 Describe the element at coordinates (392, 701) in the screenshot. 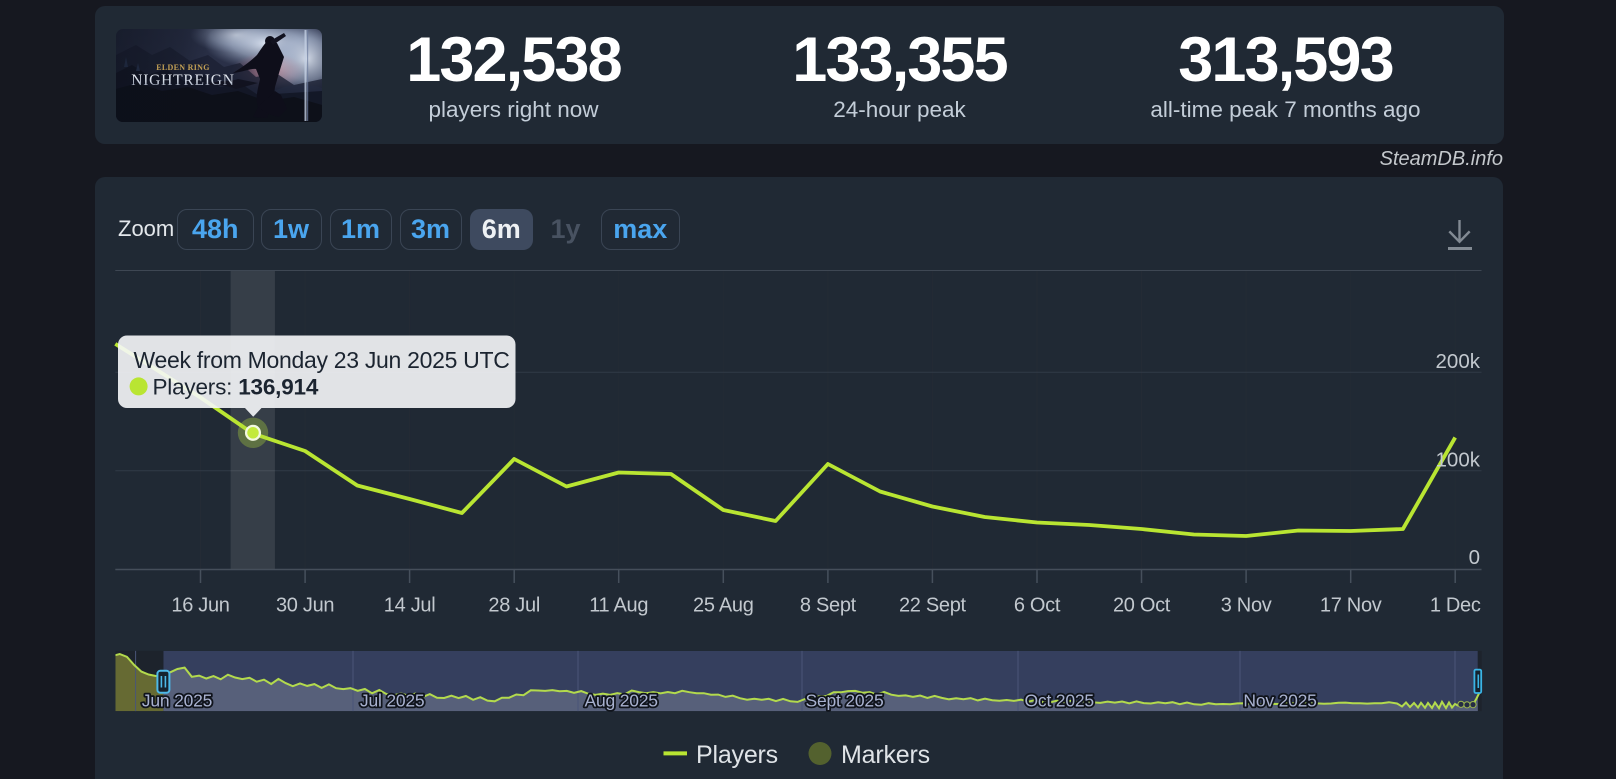

I see `svg-text: Jul 2025` at that location.